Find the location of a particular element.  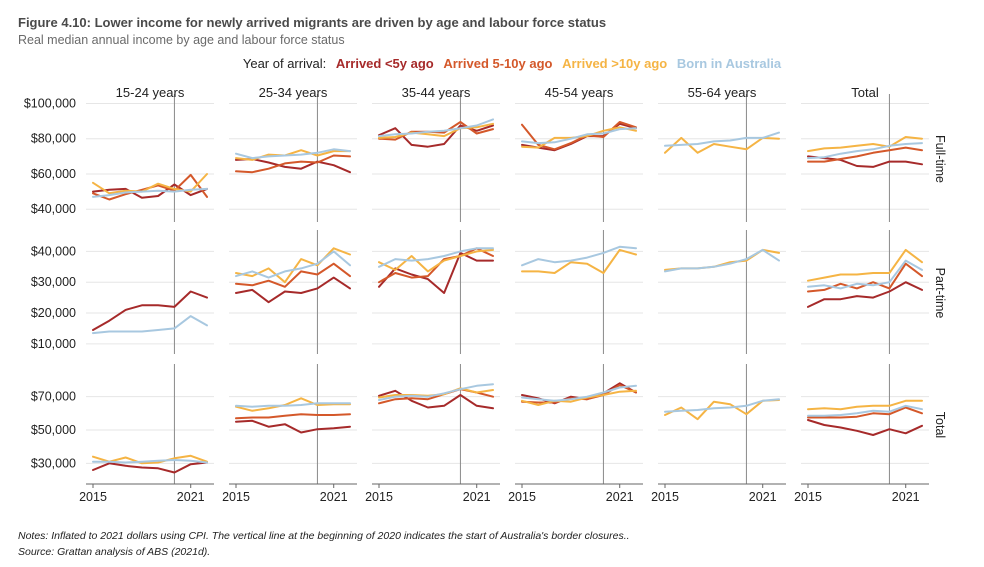

column-header: 25-34 years is located at coordinates (293, 92).